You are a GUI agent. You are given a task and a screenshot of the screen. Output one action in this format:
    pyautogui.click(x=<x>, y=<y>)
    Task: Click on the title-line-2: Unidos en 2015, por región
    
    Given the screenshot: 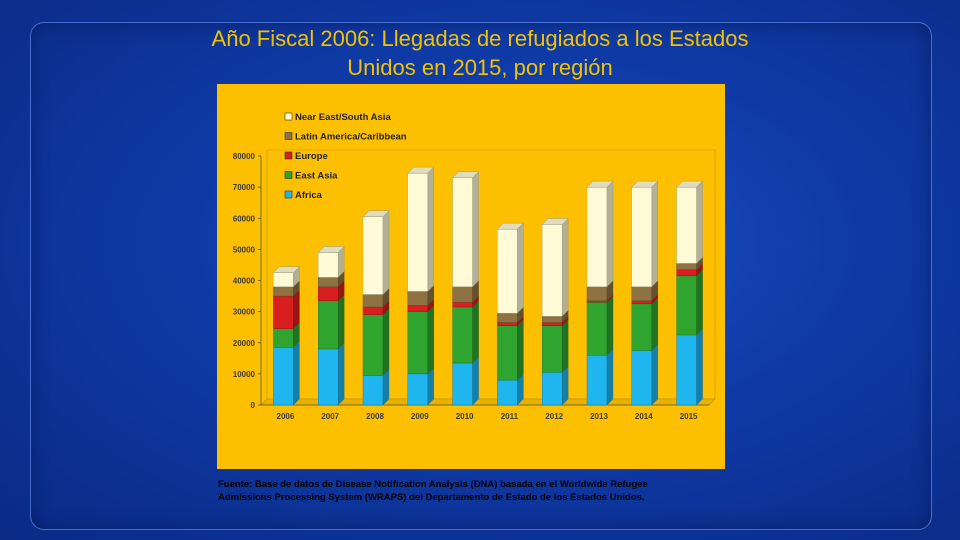 What is the action you would take?
    pyautogui.click(x=480, y=67)
    